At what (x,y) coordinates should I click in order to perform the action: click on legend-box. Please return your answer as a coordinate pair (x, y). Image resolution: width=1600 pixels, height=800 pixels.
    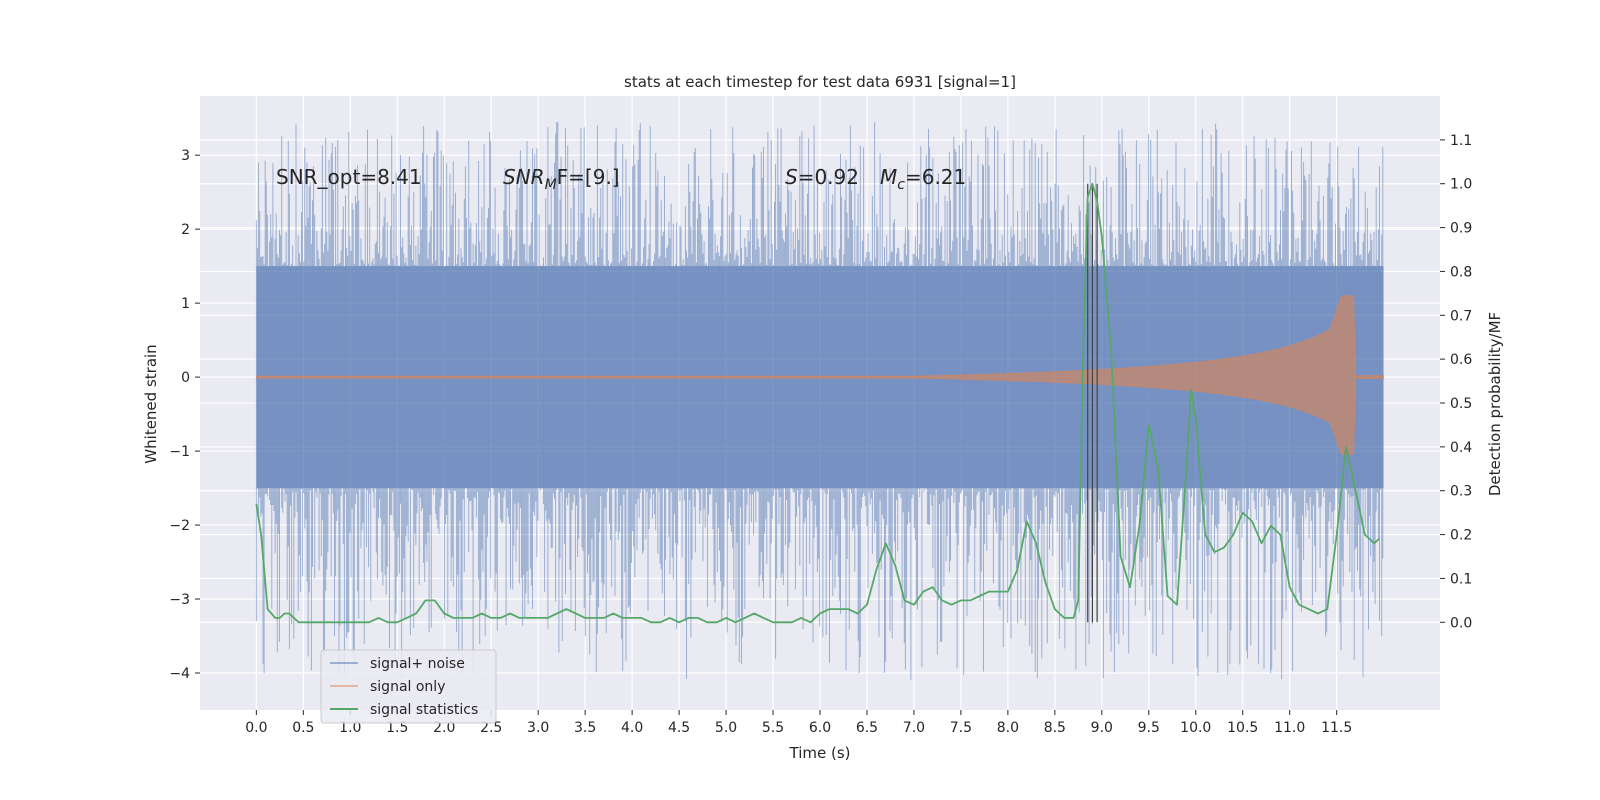
    Looking at the image, I should click on (408, 686).